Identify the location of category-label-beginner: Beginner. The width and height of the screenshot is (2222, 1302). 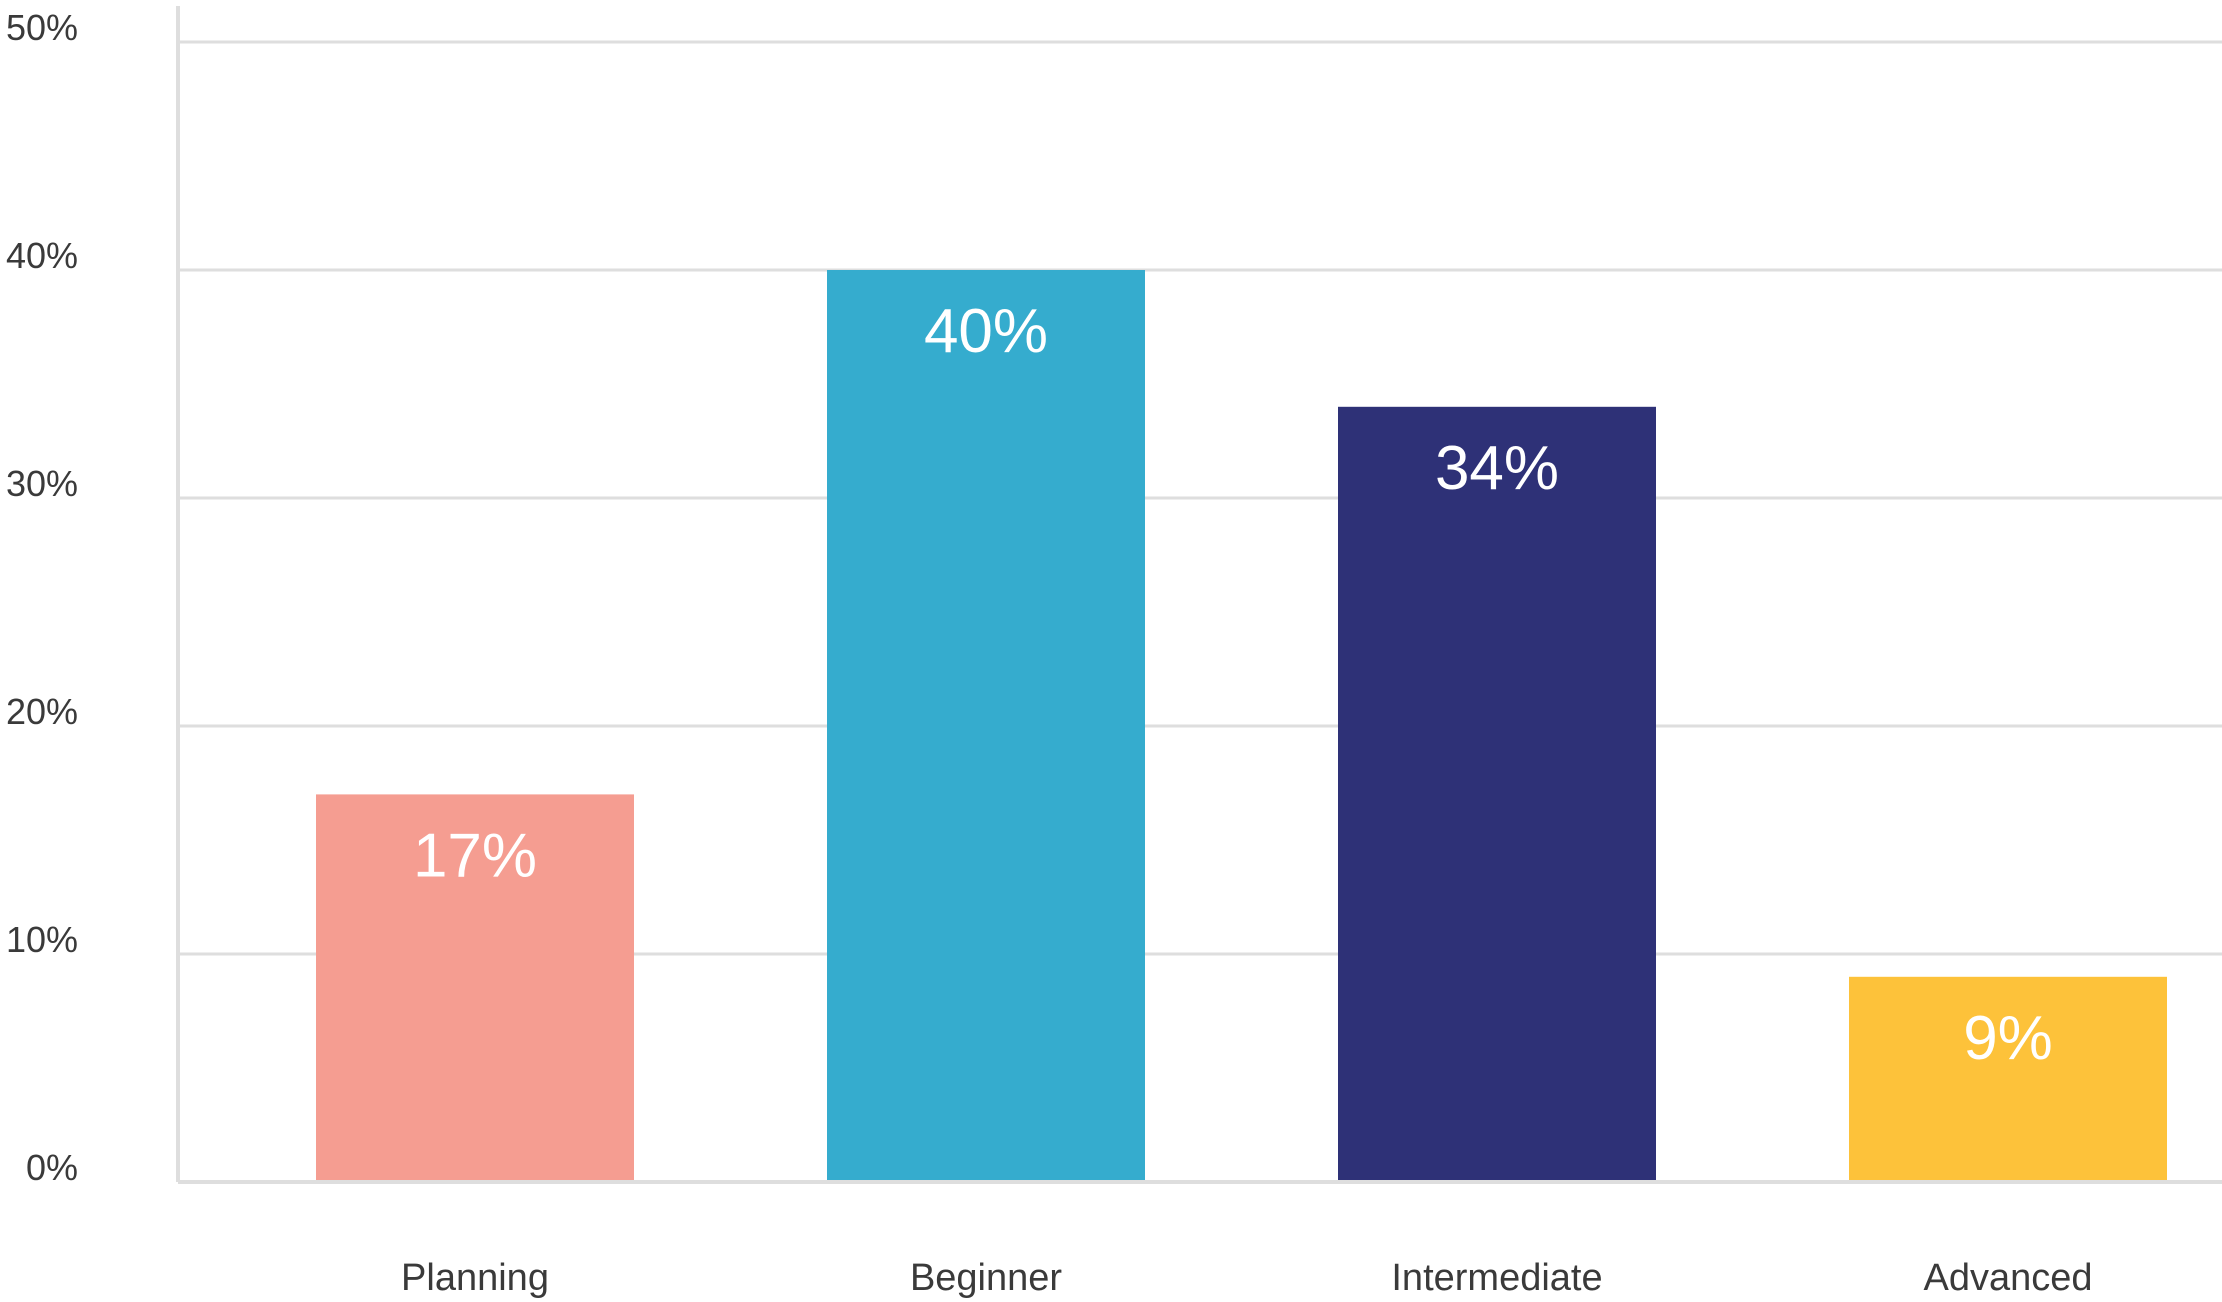
(986, 1278).